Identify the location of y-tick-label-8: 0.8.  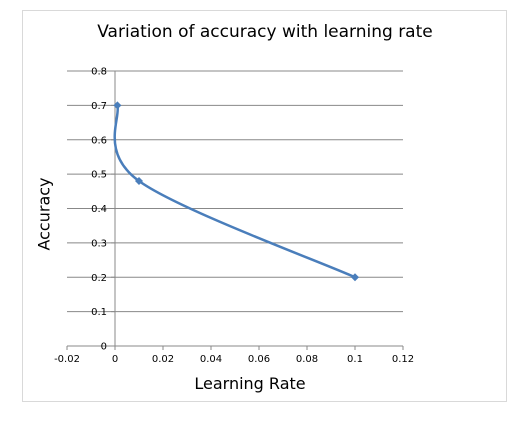
(99, 72).